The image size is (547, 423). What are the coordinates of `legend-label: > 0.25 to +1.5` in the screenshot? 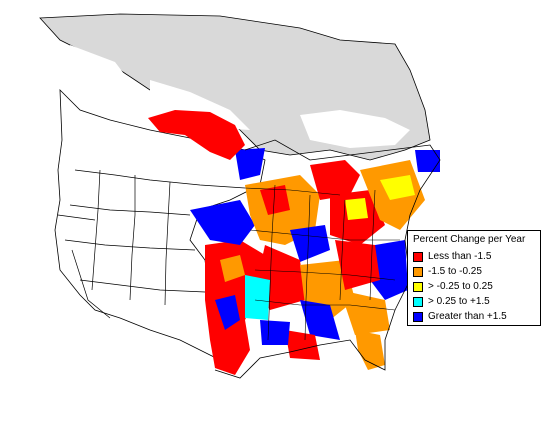 It's located at (459, 301).